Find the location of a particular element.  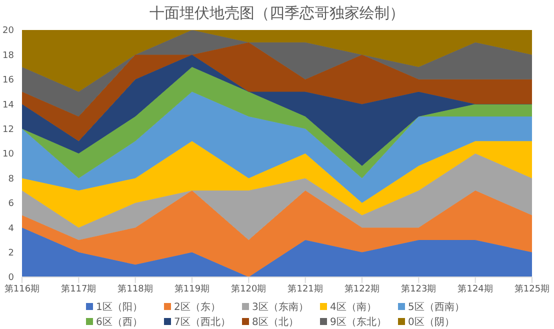

legend-label: 9区（东北） is located at coordinates (358, 322).